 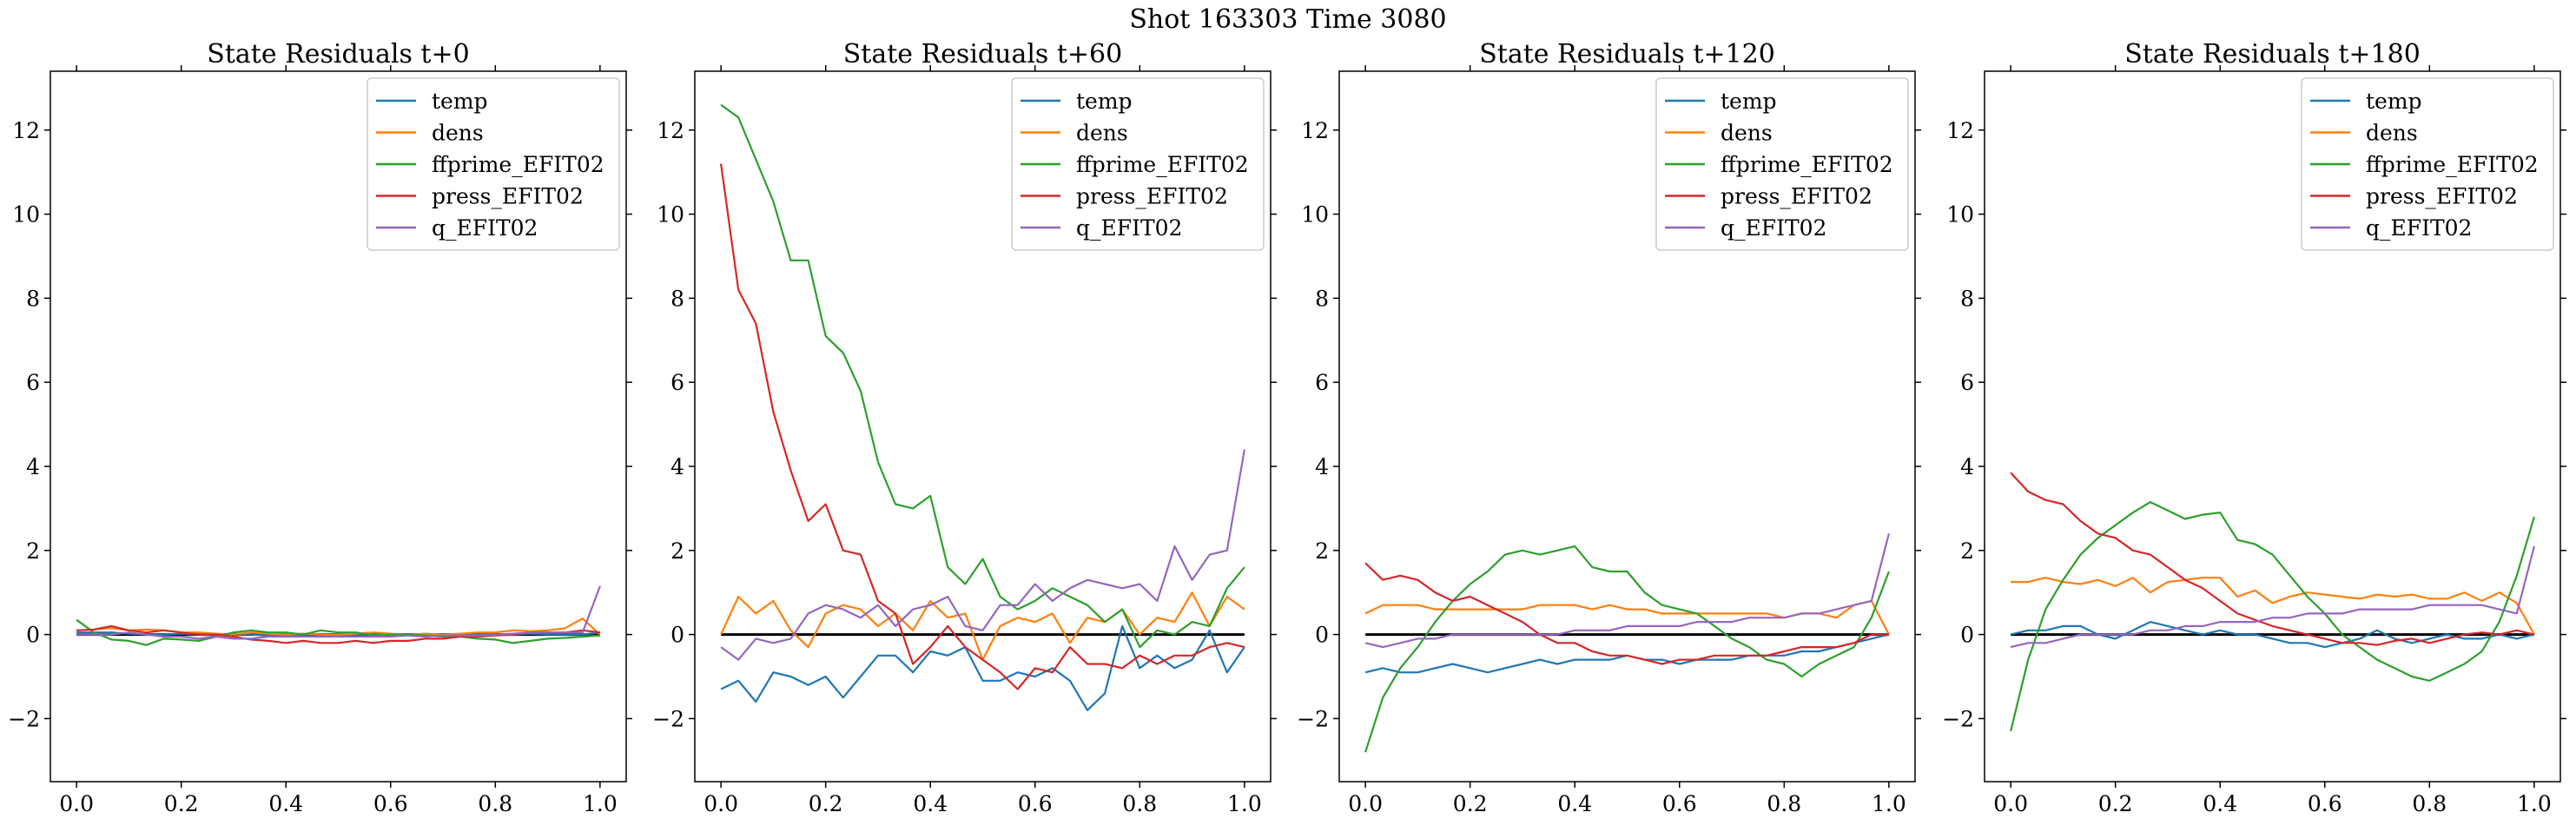 I want to click on panel-title: State Residuals t+180, so click(x=2272, y=54).